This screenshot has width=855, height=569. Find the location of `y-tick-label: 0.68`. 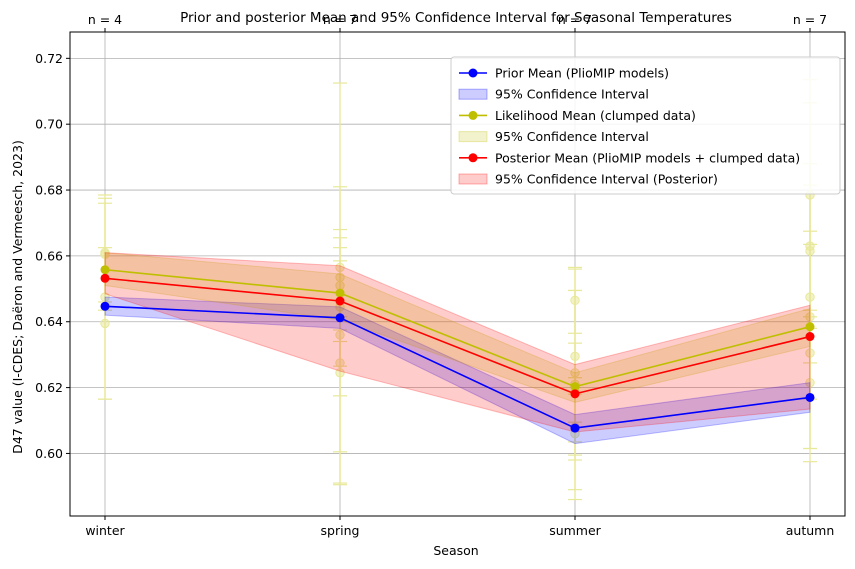

y-tick-label: 0.68 is located at coordinates (49, 190).